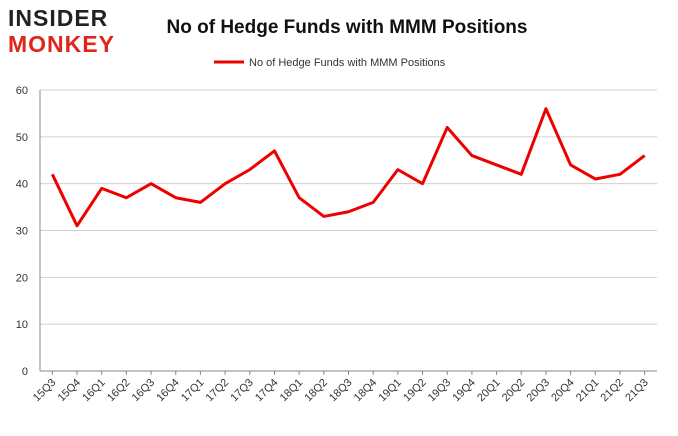 The width and height of the screenshot is (678, 436). I want to click on x-tick-label: 19Q3, so click(440, 391).